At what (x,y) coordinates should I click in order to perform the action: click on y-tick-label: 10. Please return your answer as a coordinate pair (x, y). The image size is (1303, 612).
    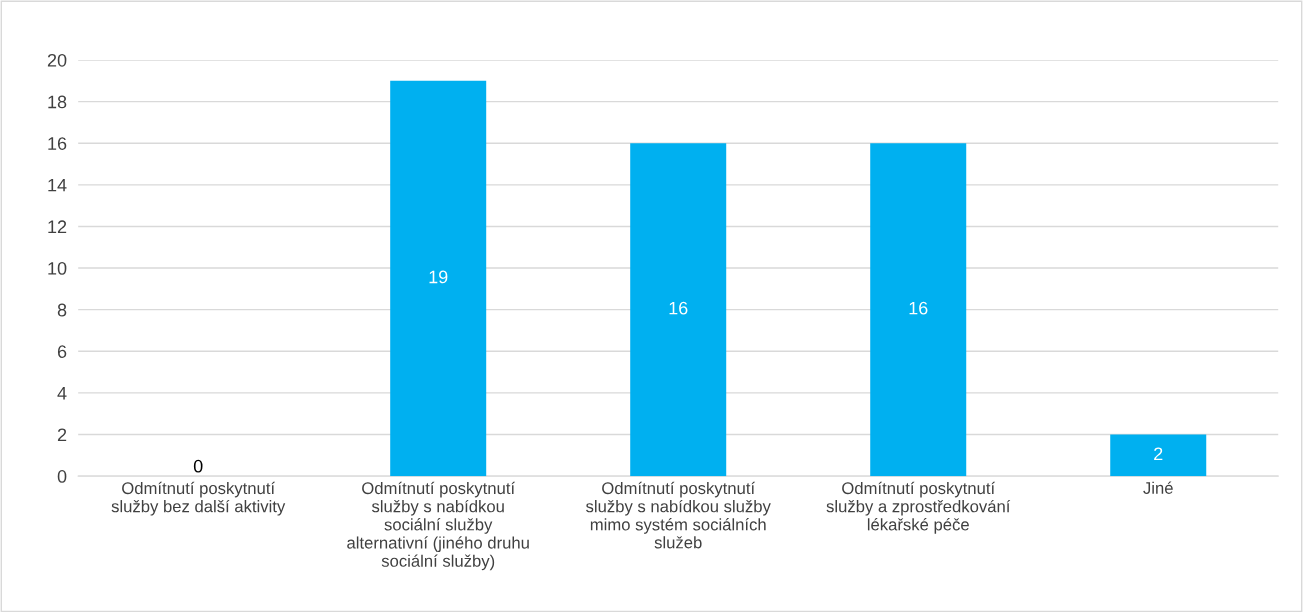
    Looking at the image, I should click on (57, 268).